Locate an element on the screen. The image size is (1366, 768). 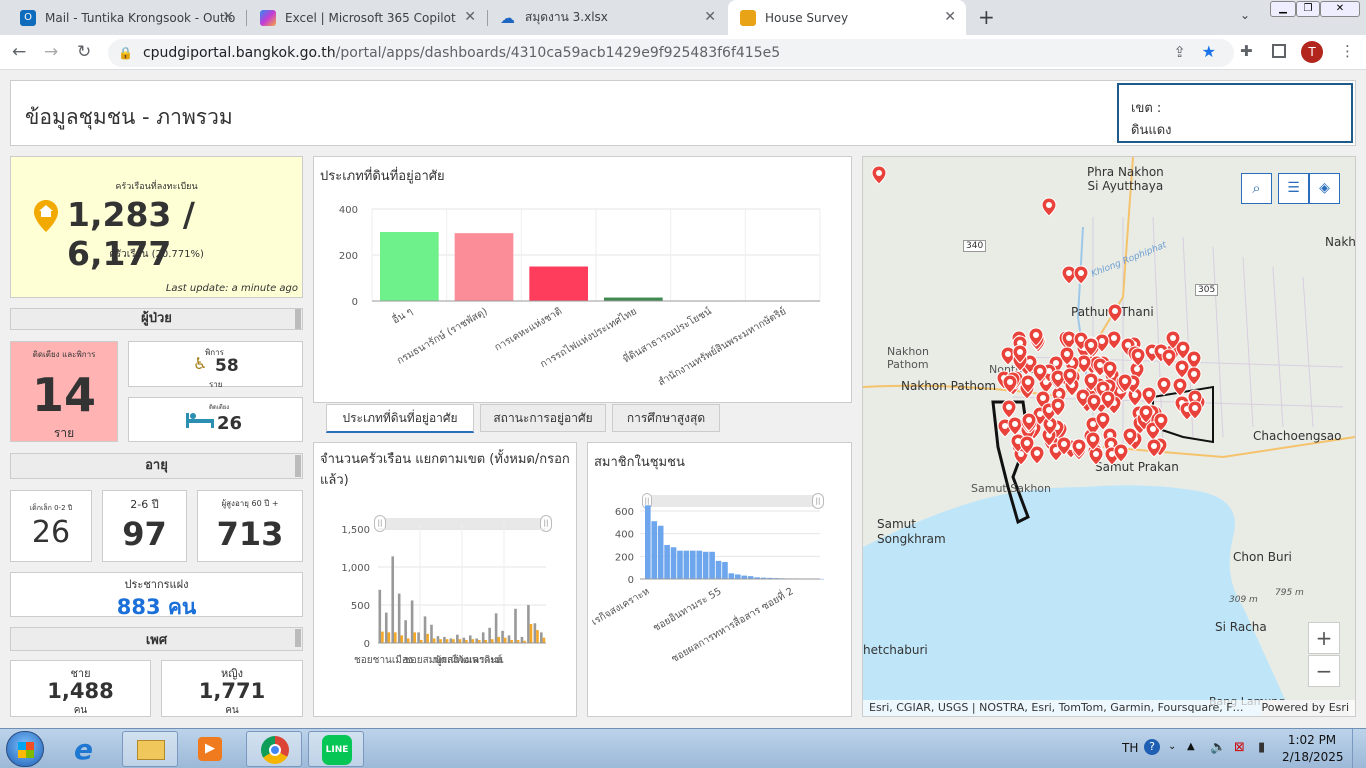
network-icon: ⊠ is located at coordinates (1239, 747).